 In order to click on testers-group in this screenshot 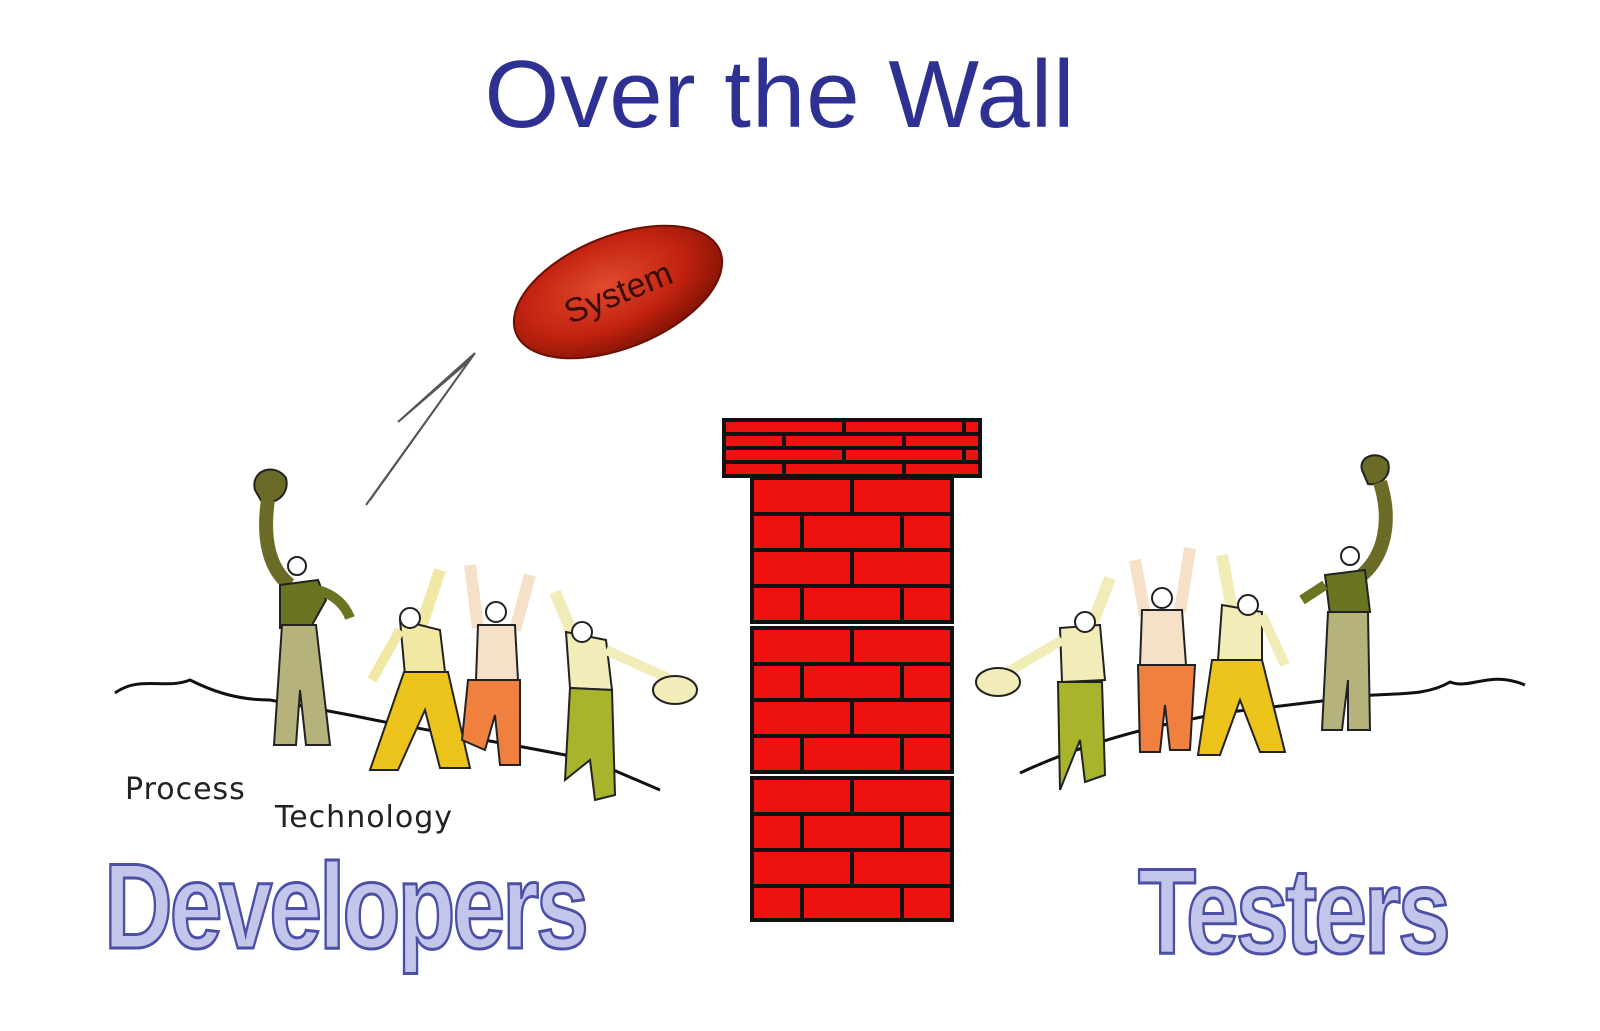, I will do `click(1184, 622)`.